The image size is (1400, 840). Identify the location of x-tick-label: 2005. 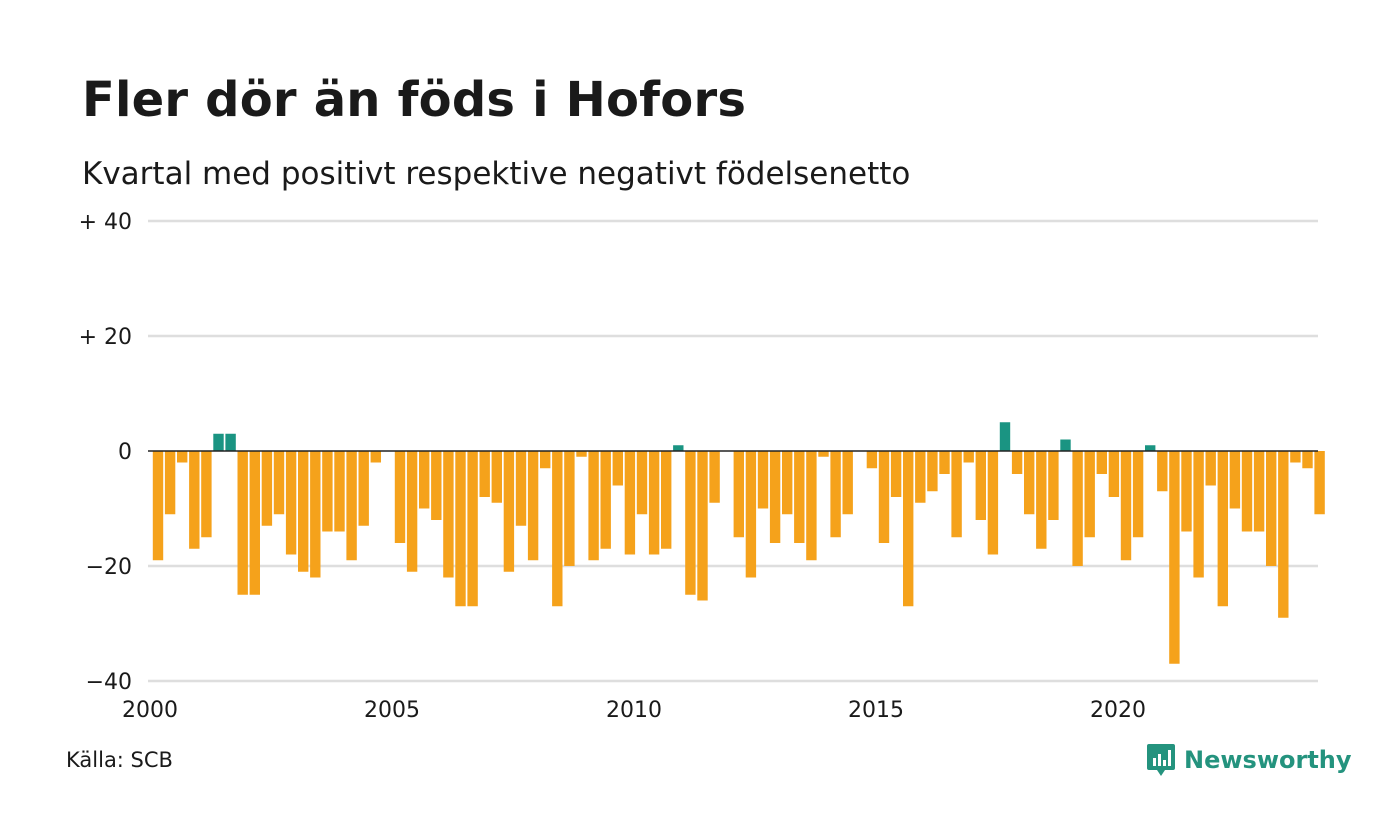
(392, 710).